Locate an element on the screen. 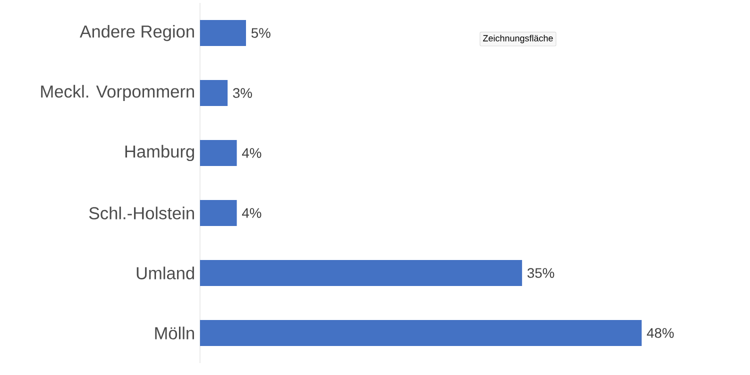 This screenshot has width=750, height=375. data-label: 5% is located at coordinates (260, 33).